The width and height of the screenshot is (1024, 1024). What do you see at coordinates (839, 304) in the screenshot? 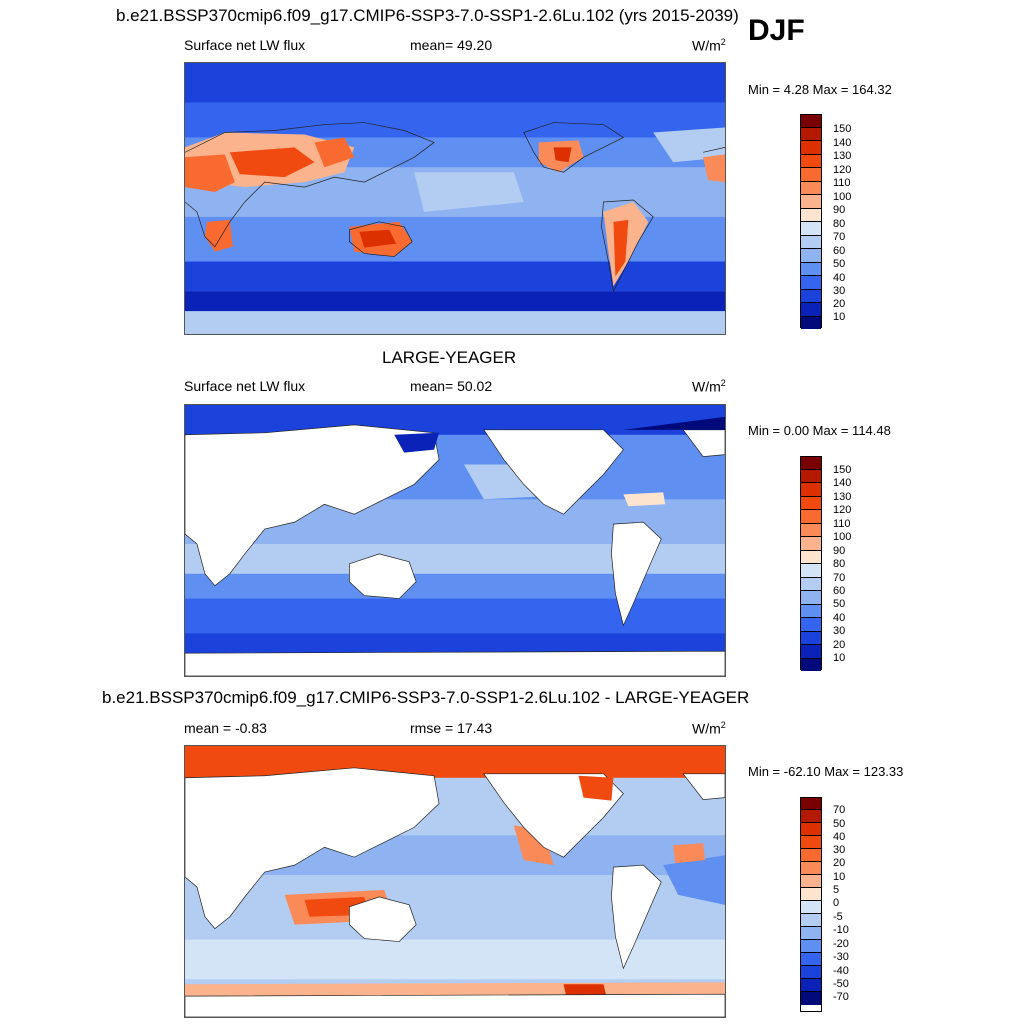
I see `panel1-tick: 20` at bounding box center [839, 304].